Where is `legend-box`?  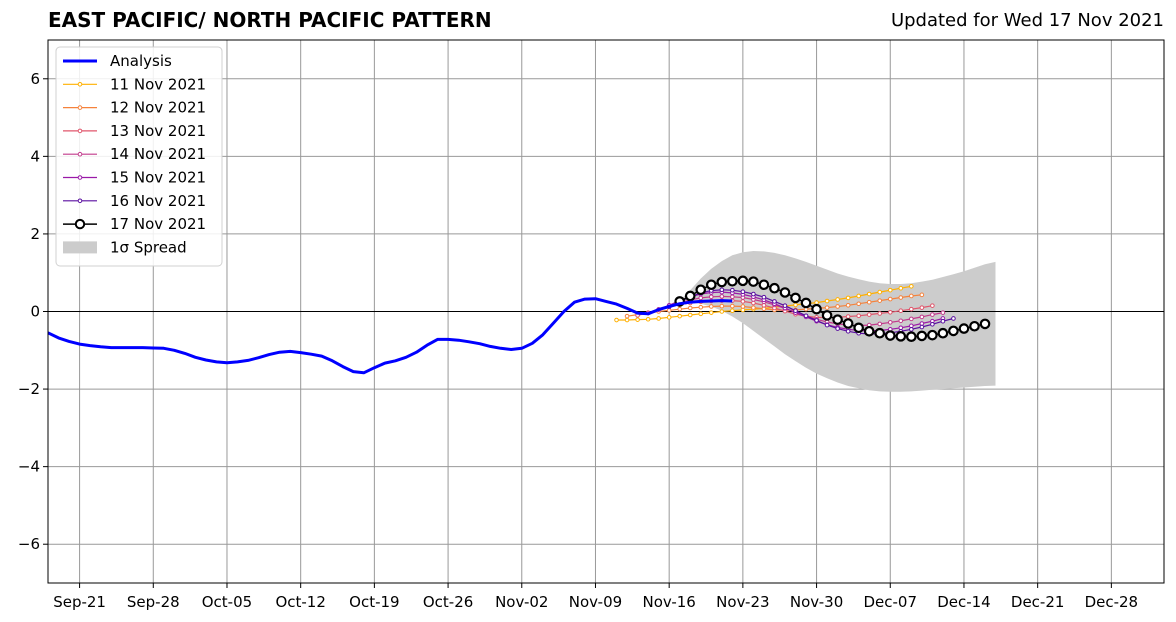
legend-box is located at coordinates (139, 156).